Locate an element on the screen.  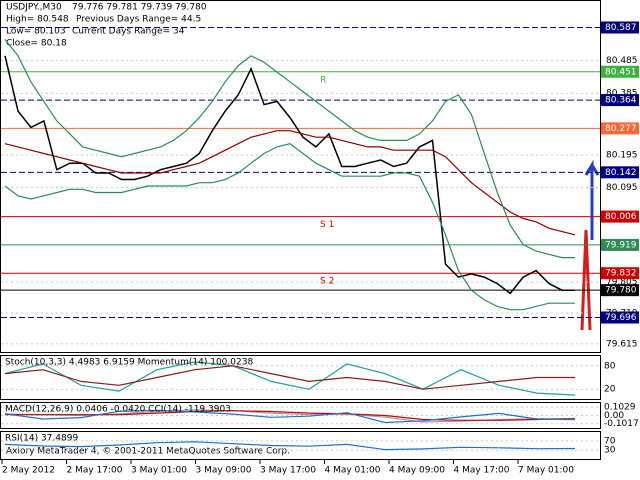
y-tick-label: 80.385 is located at coordinates (622, 94).